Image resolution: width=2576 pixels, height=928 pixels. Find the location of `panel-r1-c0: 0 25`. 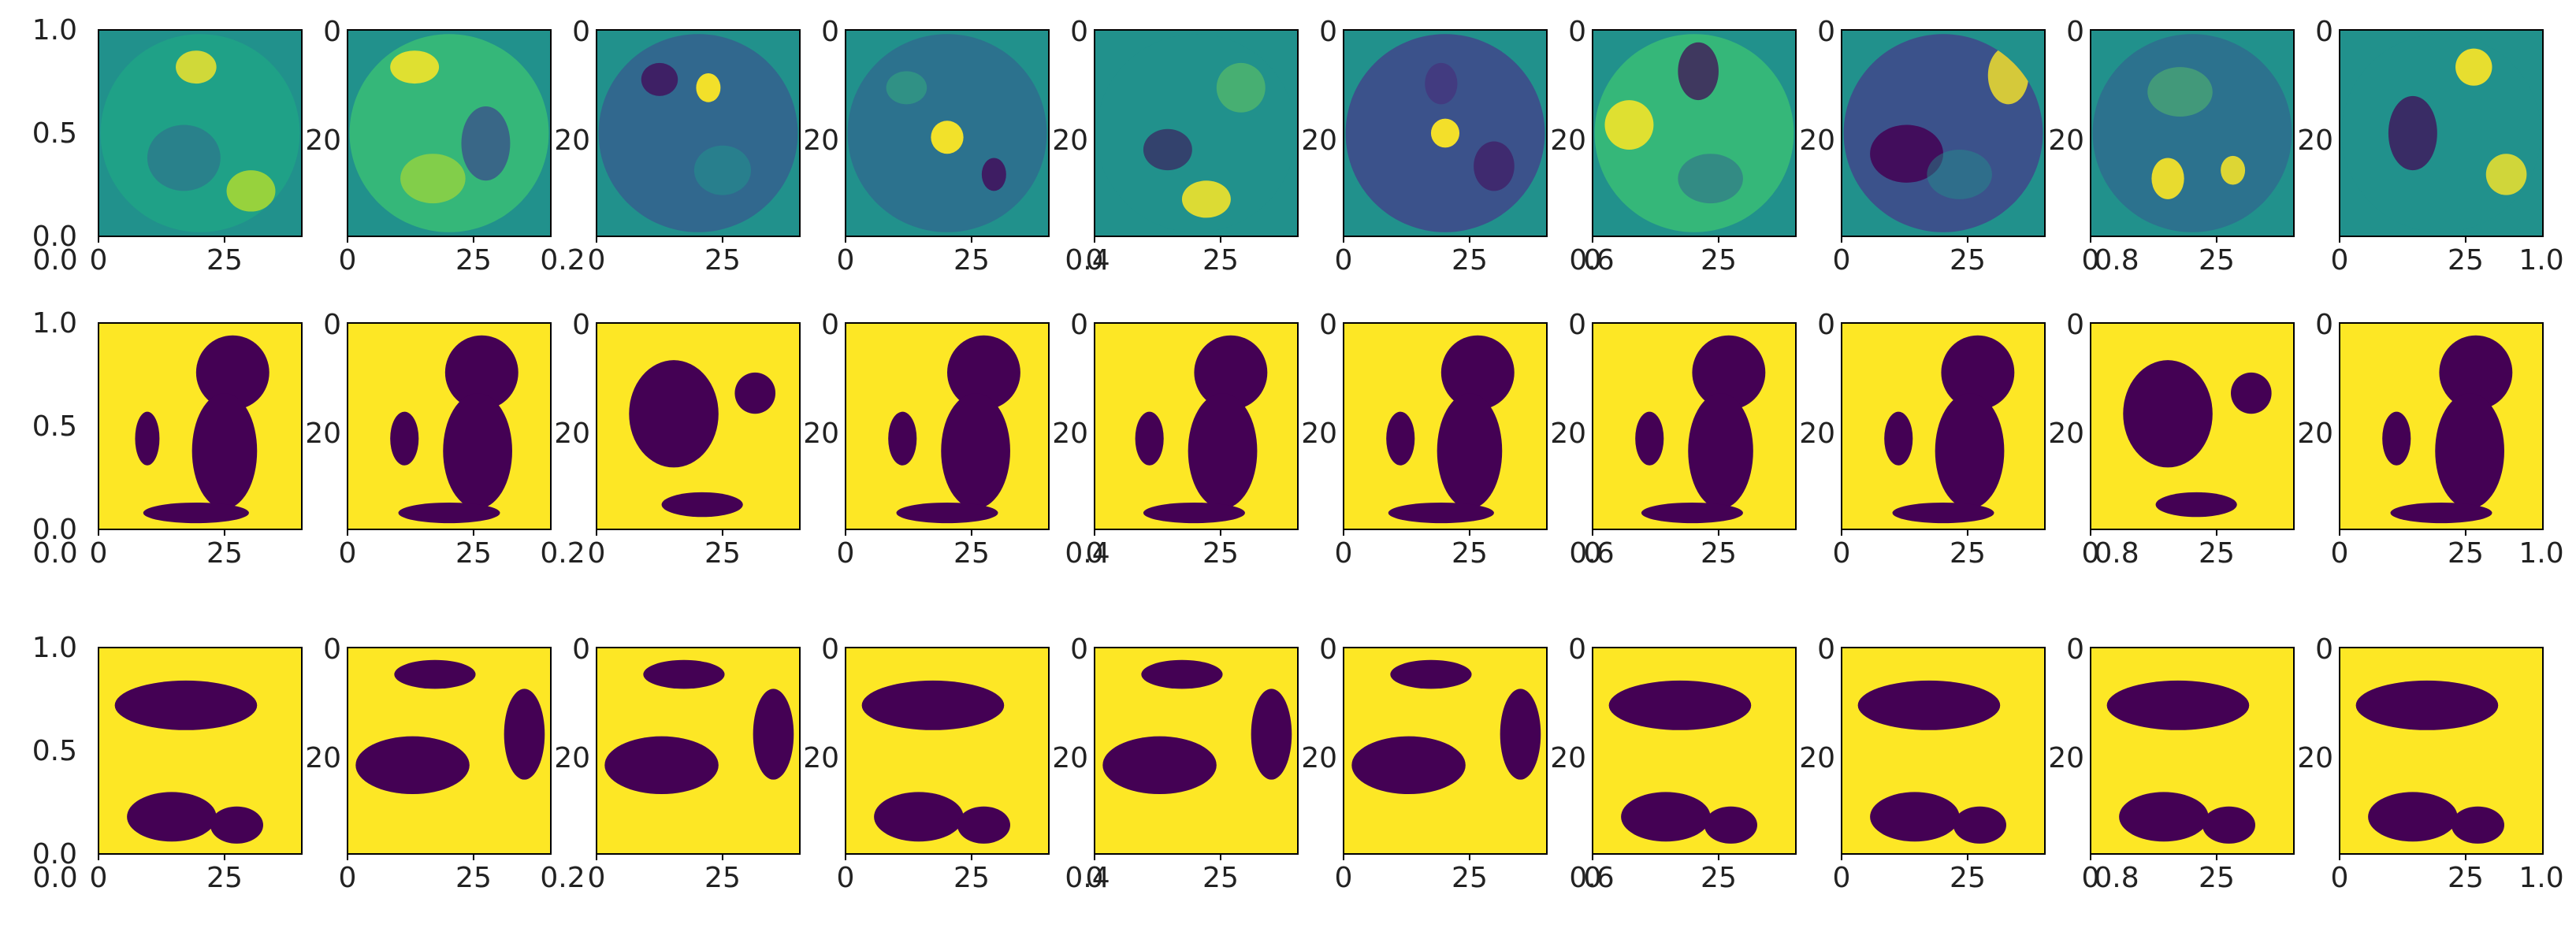

panel-r1-c0: 0 25 is located at coordinates (196, 446).